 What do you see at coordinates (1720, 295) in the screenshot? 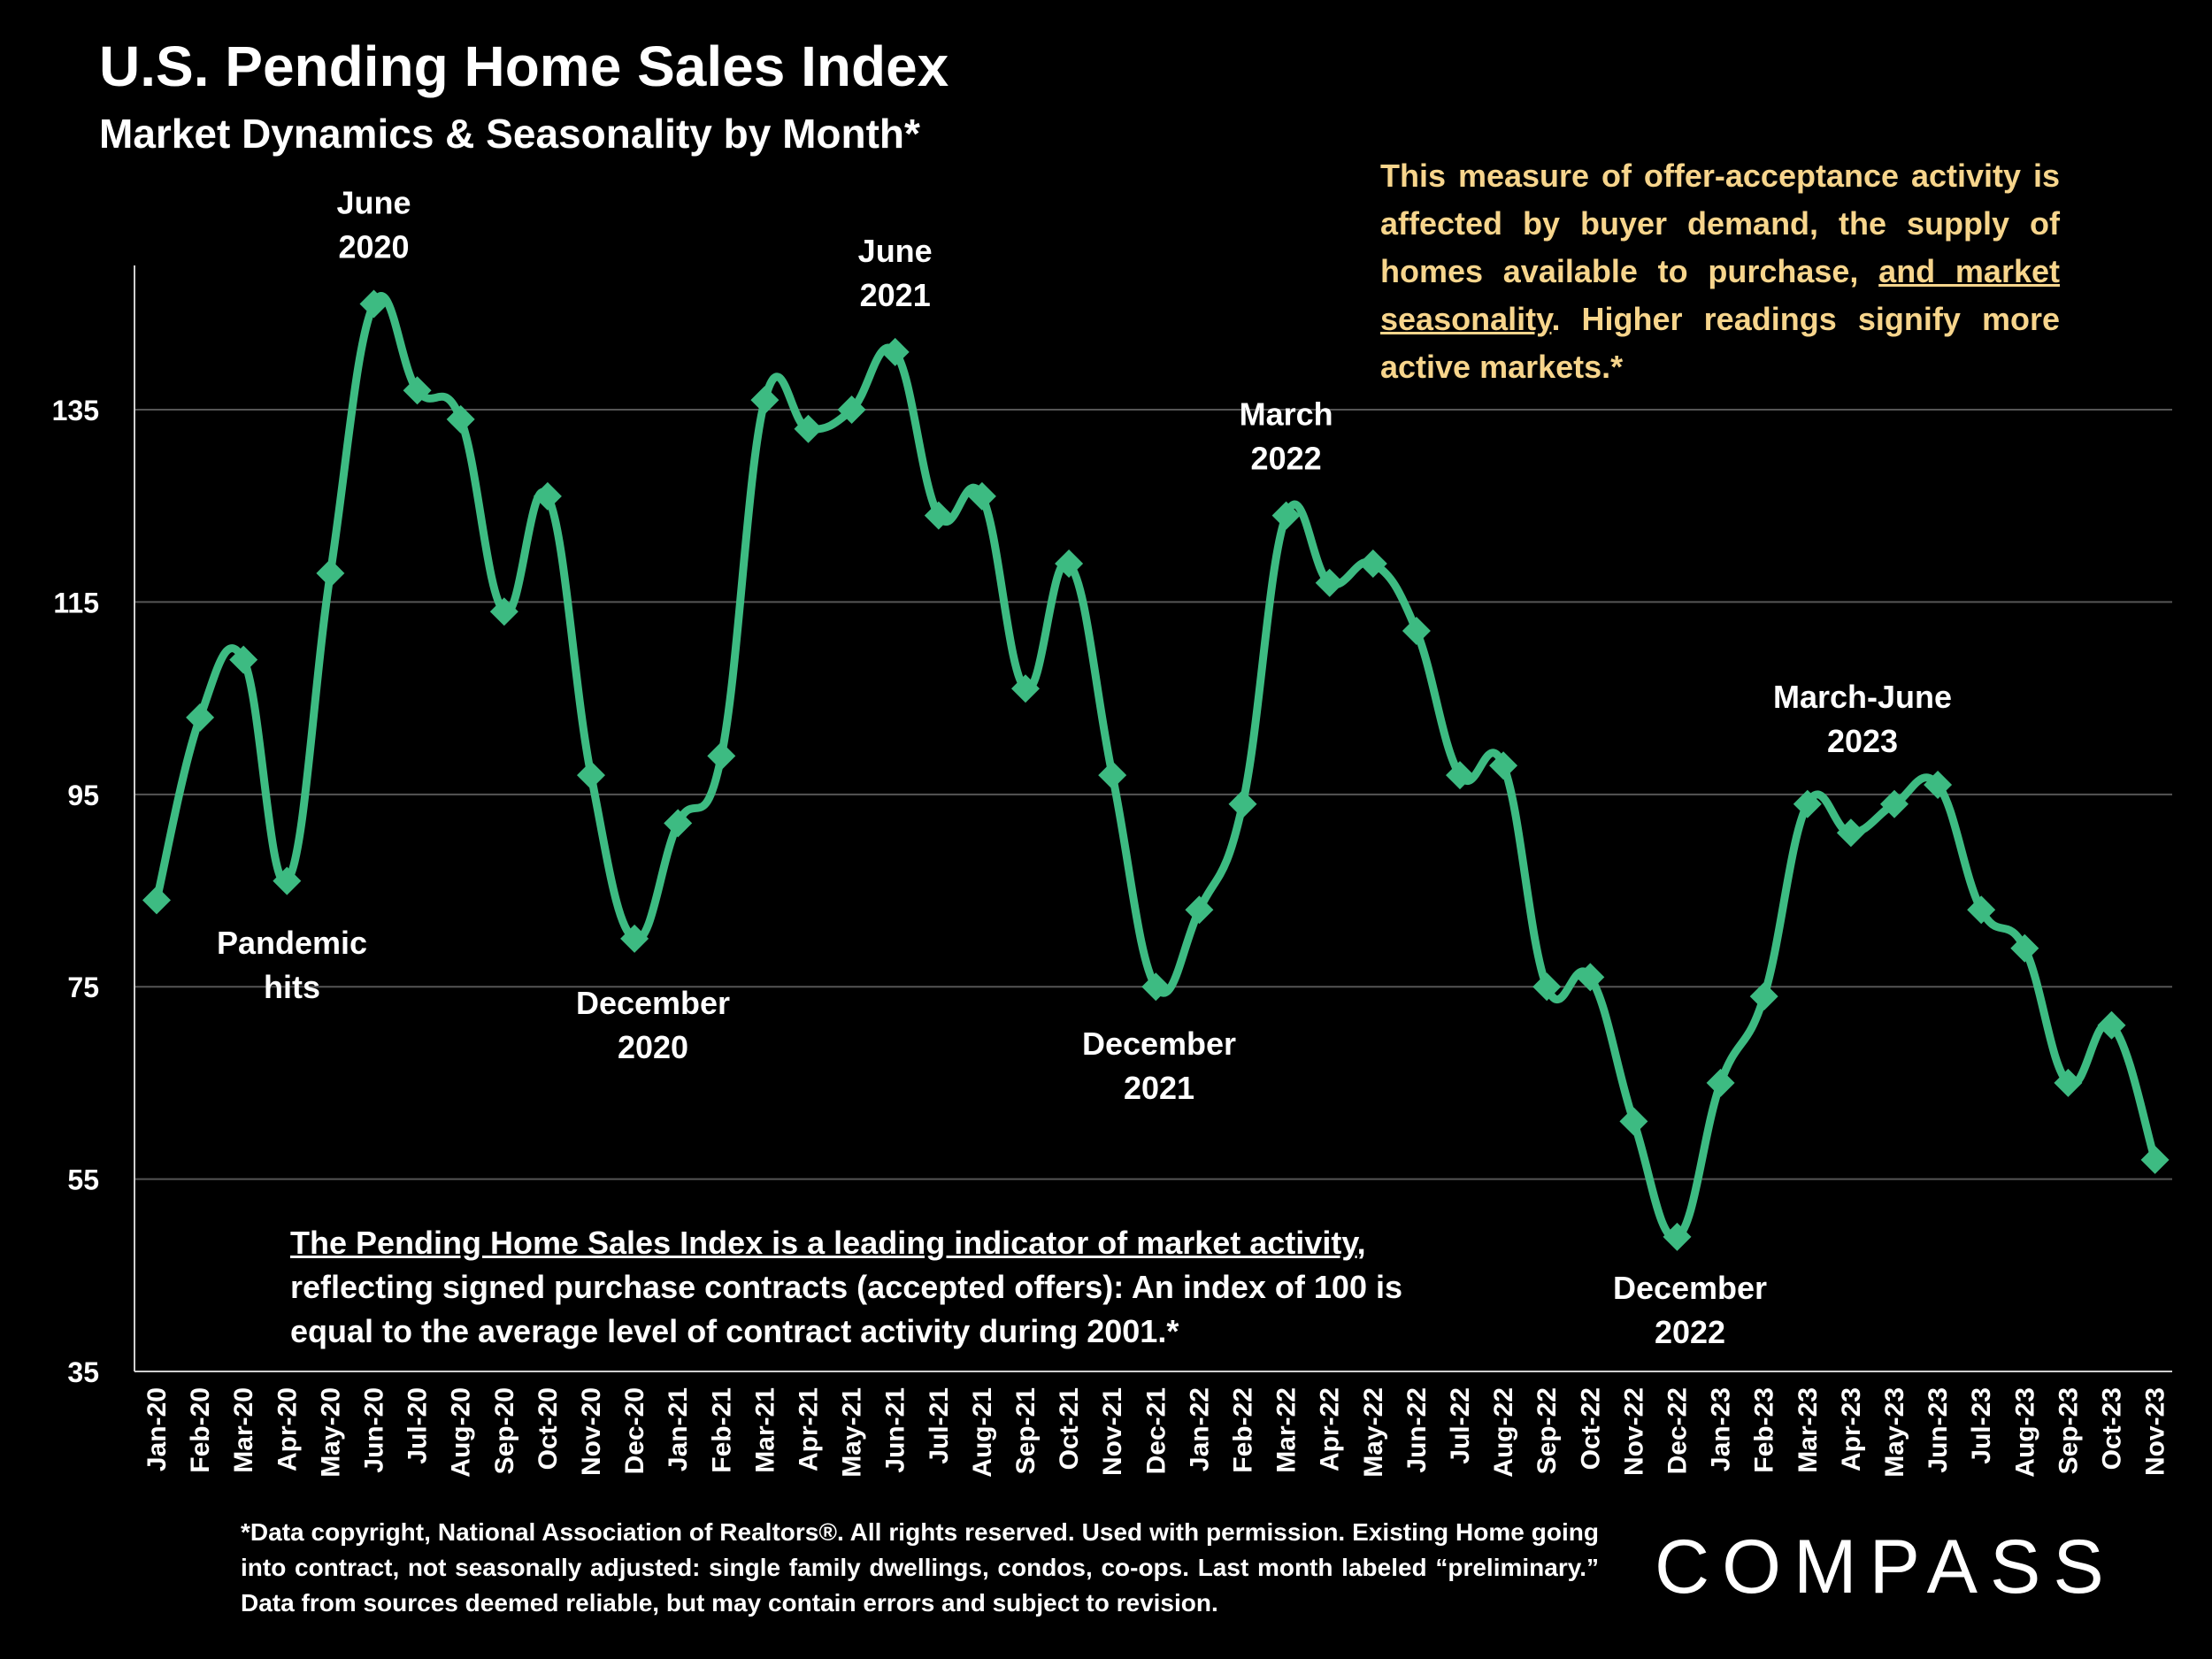
I see `note-top-underlined: and market seasonality` at bounding box center [1720, 295].